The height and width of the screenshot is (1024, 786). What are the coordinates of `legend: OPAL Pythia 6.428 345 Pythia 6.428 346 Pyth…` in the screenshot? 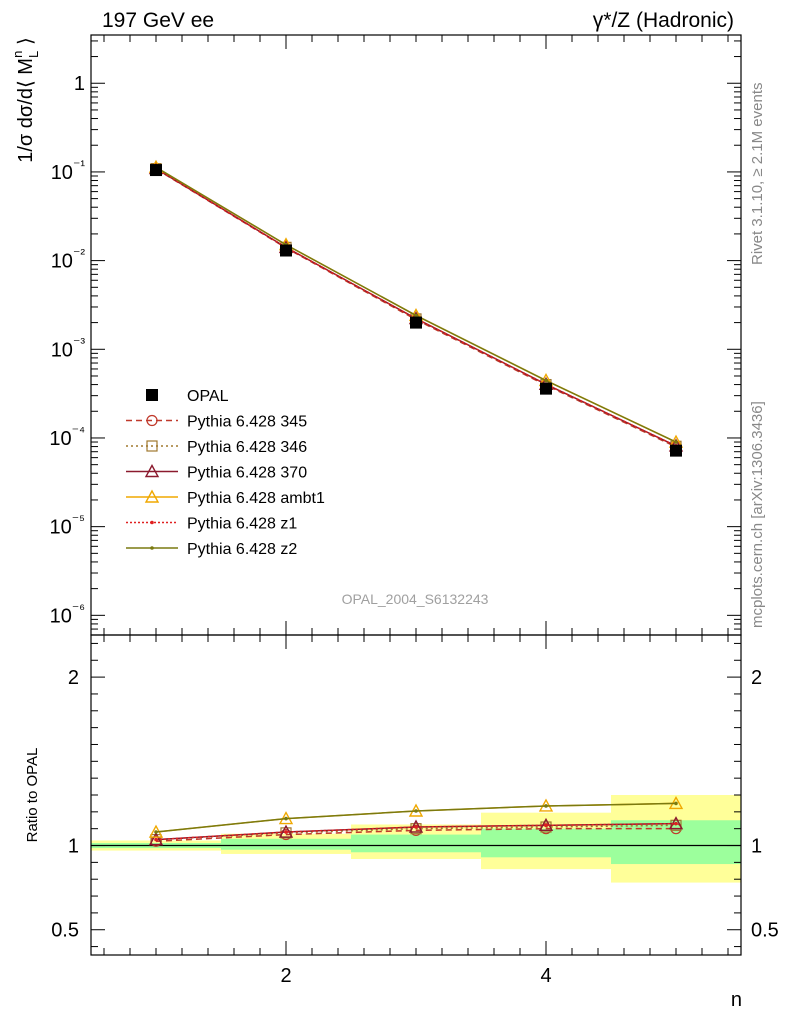 It's located at (225, 473).